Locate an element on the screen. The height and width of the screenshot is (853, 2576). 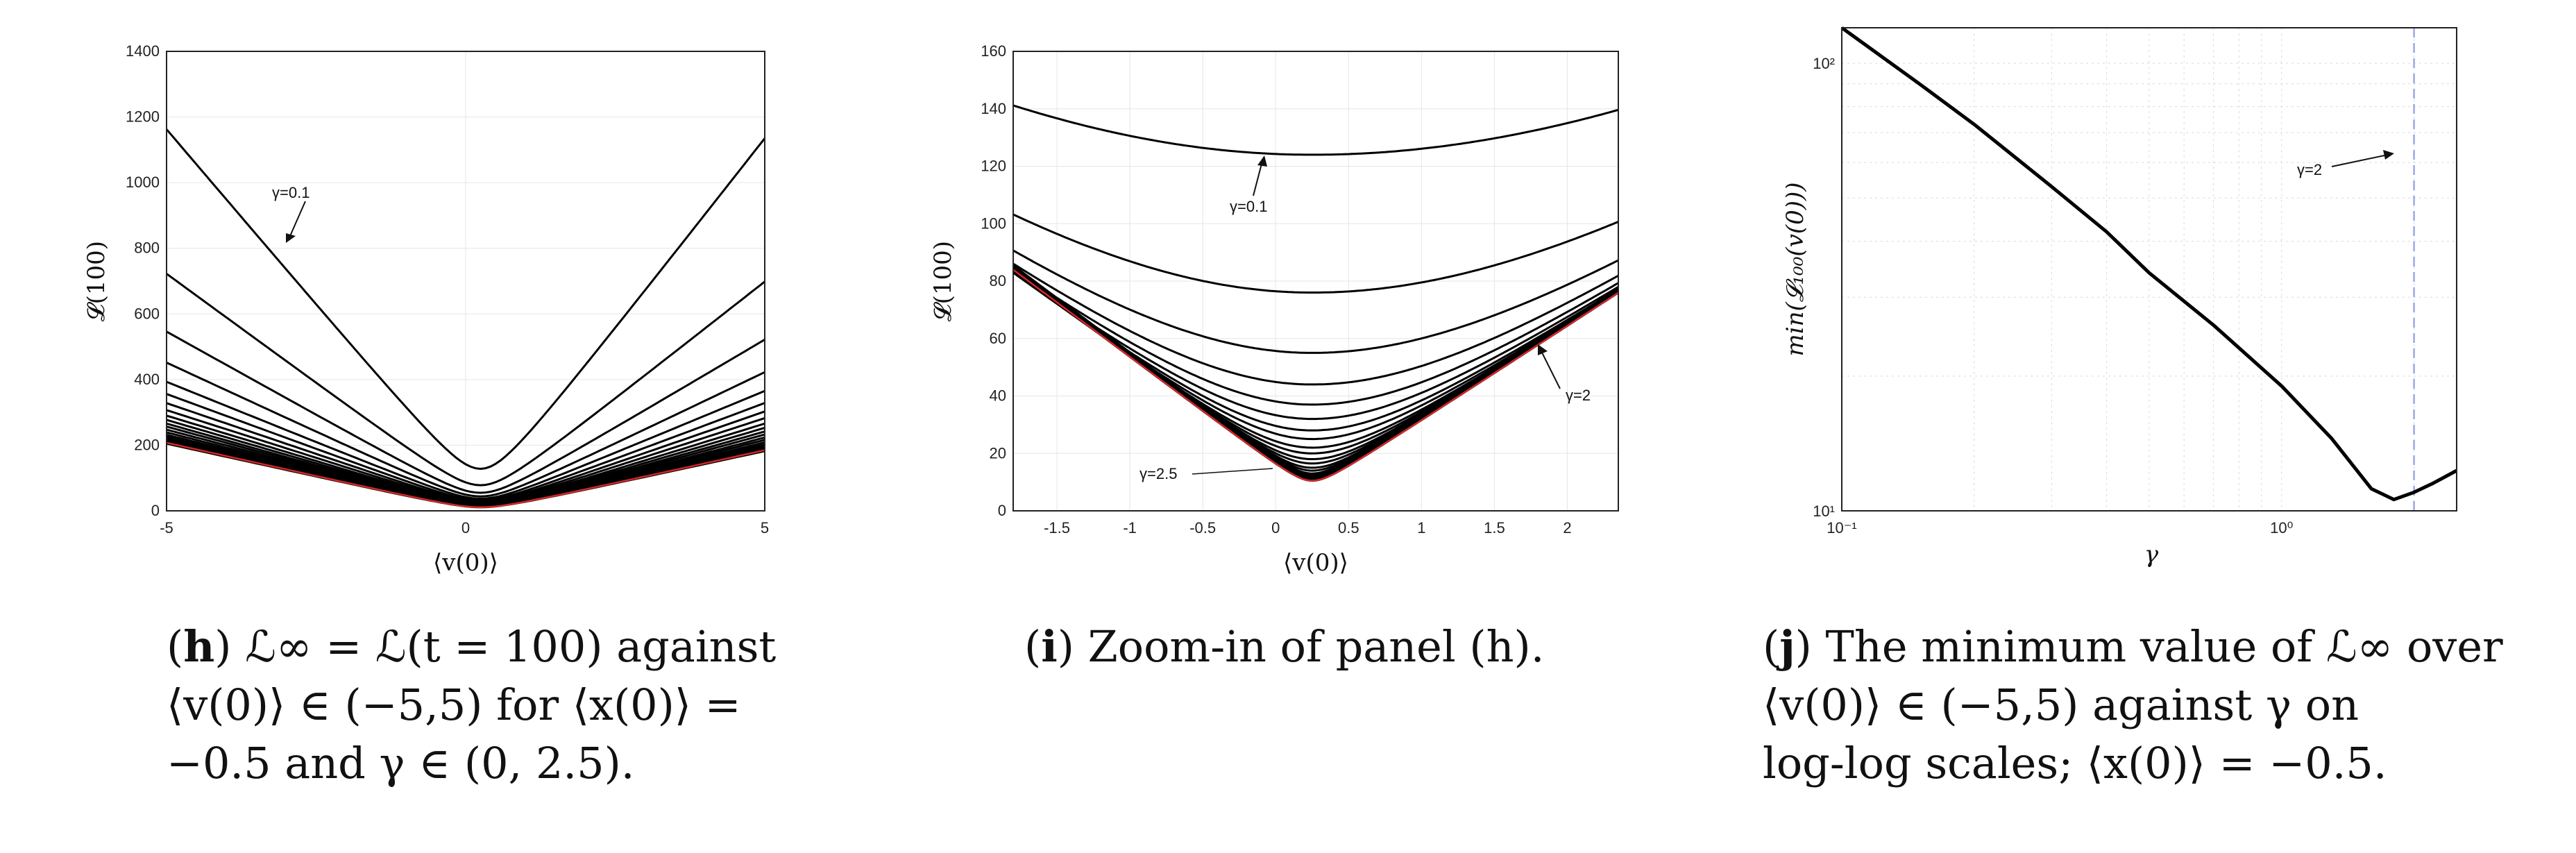
panel-i-grid is located at coordinates (1316, 281).